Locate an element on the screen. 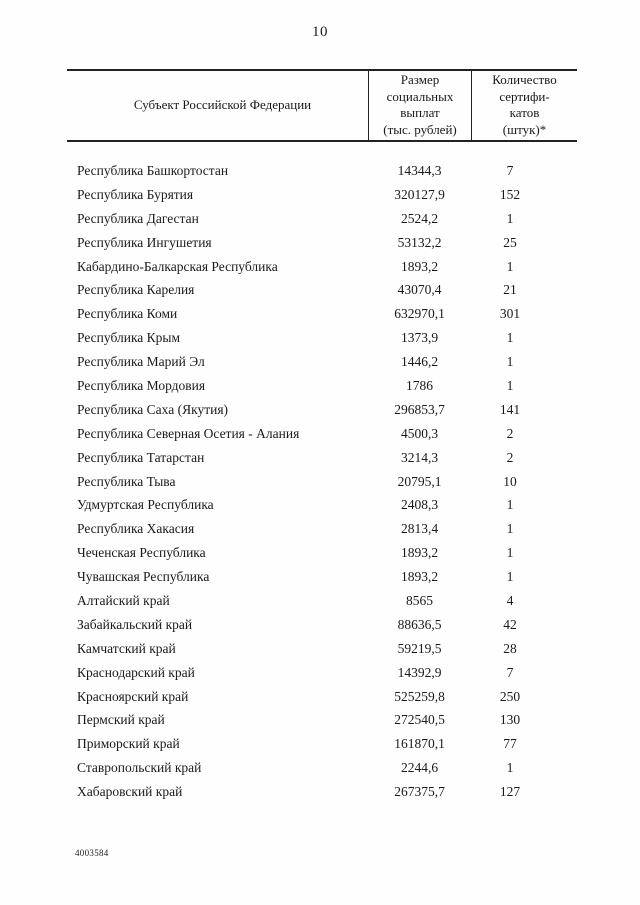 The width and height of the screenshot is (640, 905). table-row: Республика Башкортостан 14344,3 7 is located at coordinates (322, 171).